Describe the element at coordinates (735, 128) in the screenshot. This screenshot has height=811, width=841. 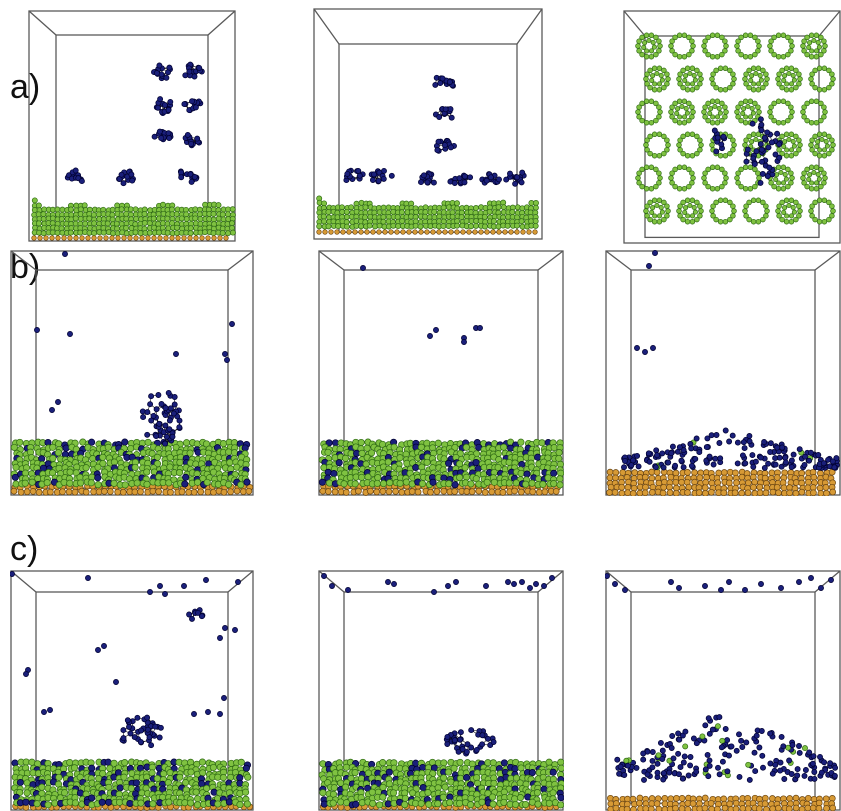
I see `carbon-ring-lattice` at that location.